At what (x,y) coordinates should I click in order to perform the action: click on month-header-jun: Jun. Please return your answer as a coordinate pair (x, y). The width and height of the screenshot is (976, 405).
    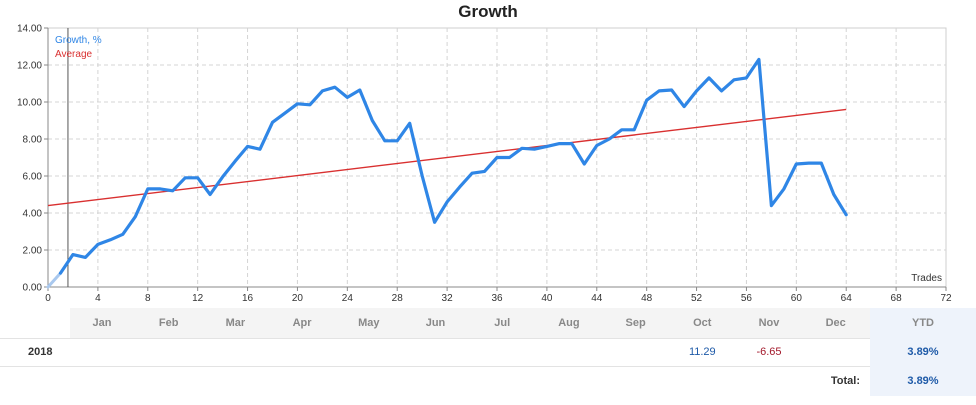
    Looking at the image, I should click on (435, 323).